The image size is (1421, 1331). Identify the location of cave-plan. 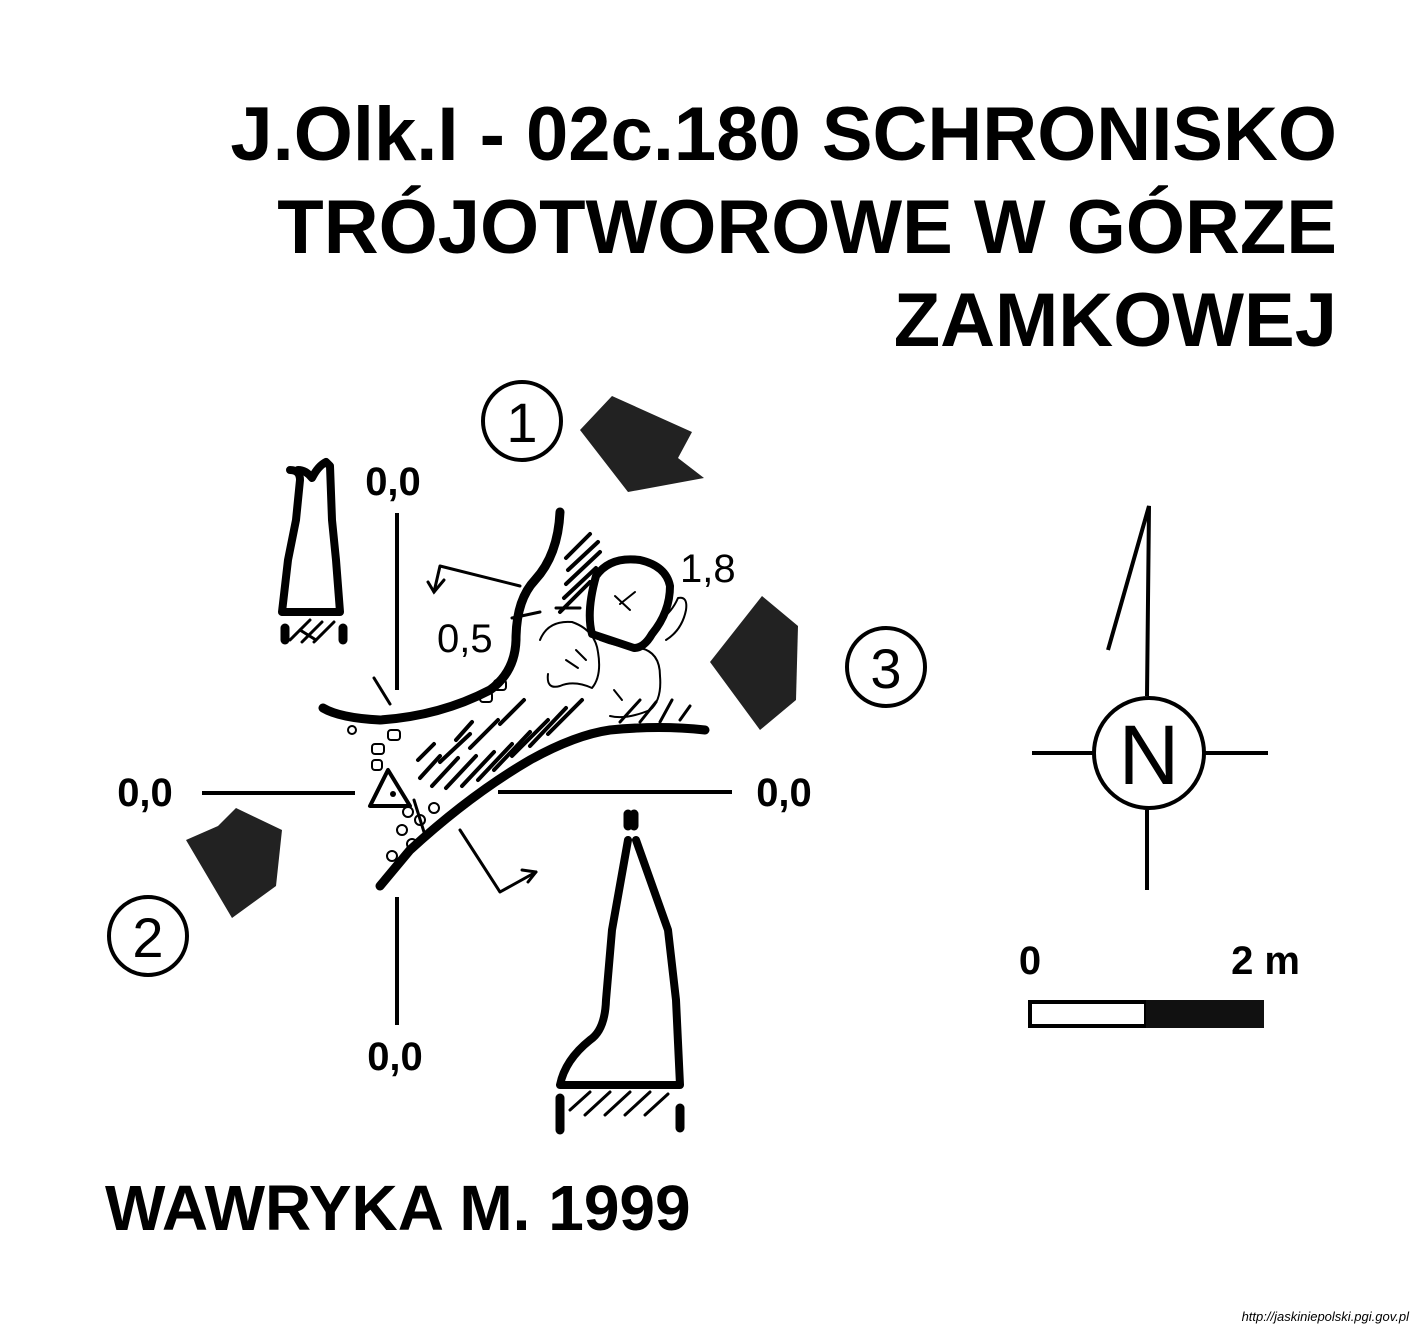
(514, 700).